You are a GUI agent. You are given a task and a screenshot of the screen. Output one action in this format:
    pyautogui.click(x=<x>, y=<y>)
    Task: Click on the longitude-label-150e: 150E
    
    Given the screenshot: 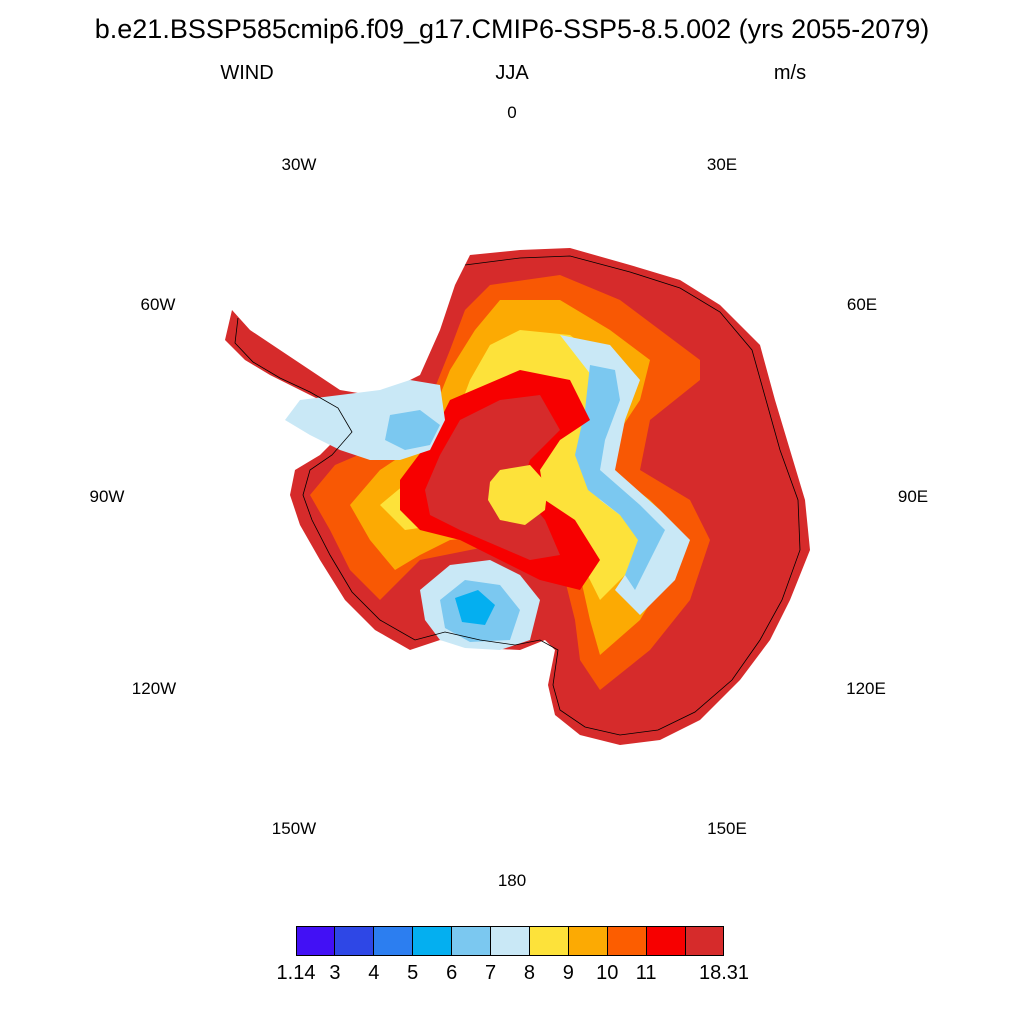 What is the action you would take?
    pyautogui.click(x=727, y=828)
    